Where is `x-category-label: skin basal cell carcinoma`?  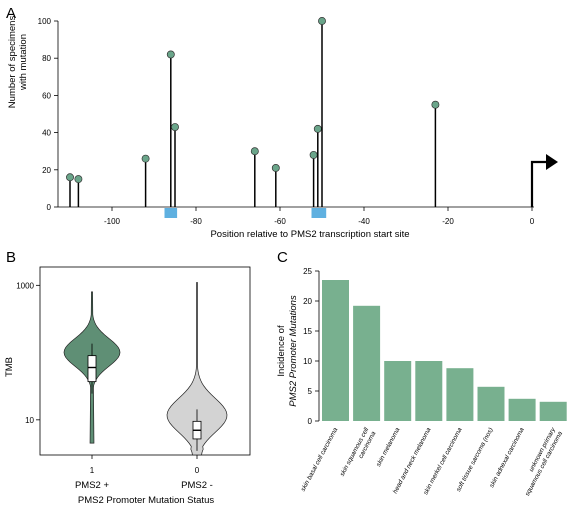
x-category-label: skin basal cell carcinoma is located at coordinates (320, 459).